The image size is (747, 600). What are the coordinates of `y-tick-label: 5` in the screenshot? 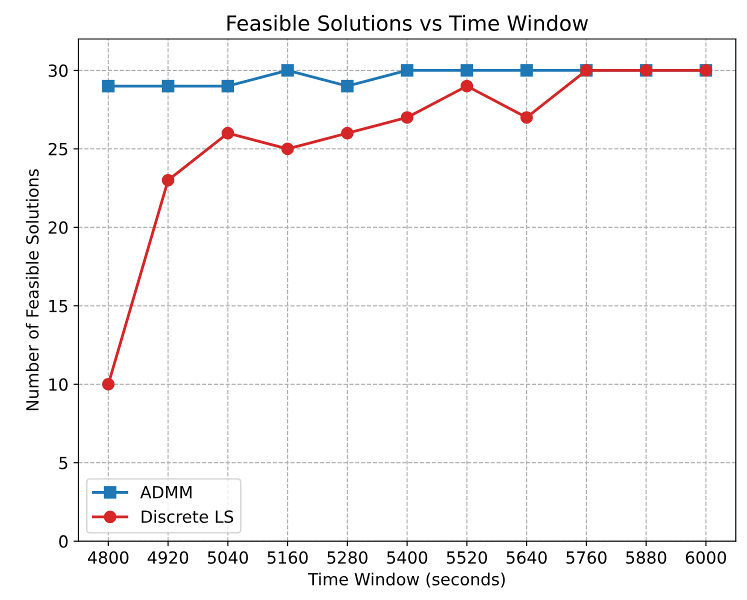 It's located at (63, 463).